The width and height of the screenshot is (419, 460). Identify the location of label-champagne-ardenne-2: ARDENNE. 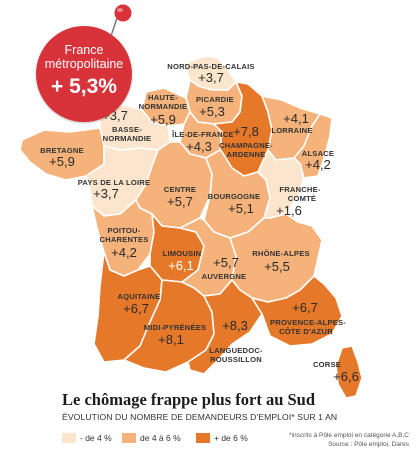
(246, 154).